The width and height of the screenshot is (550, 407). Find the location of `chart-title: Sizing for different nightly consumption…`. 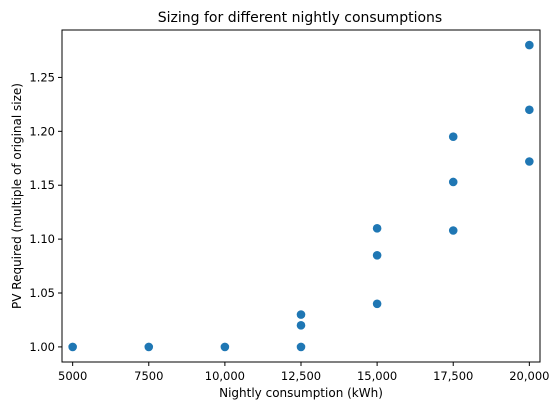

chart-title: Sizing for different nightly consumption… is located at coordinates (300, 18).